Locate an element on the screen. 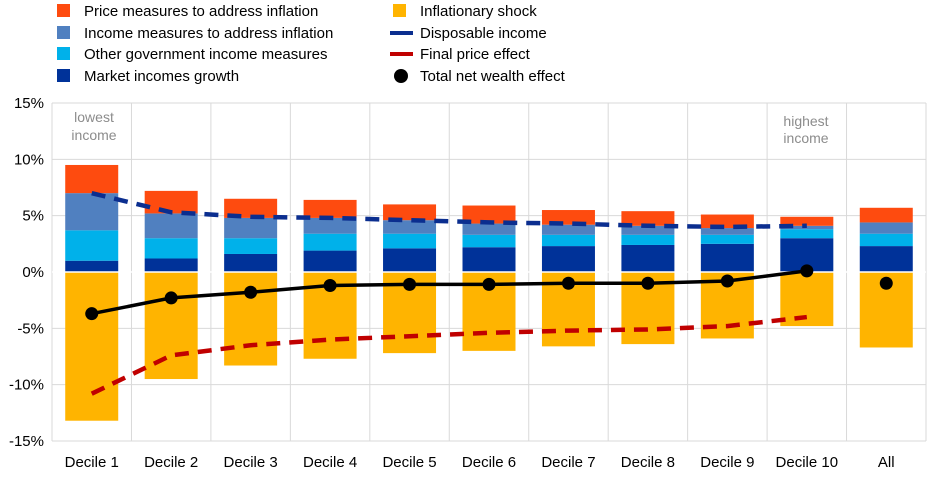 The width and height of the screenshot is (940, 478). x-tick-label: All is located at coordinates (886, 462).